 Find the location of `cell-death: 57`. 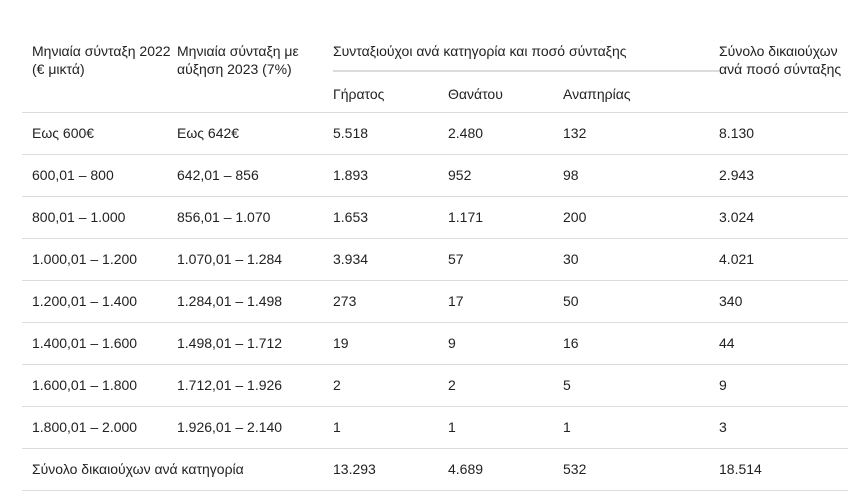

cell-death: 57 is located at coordinates (505, 259).